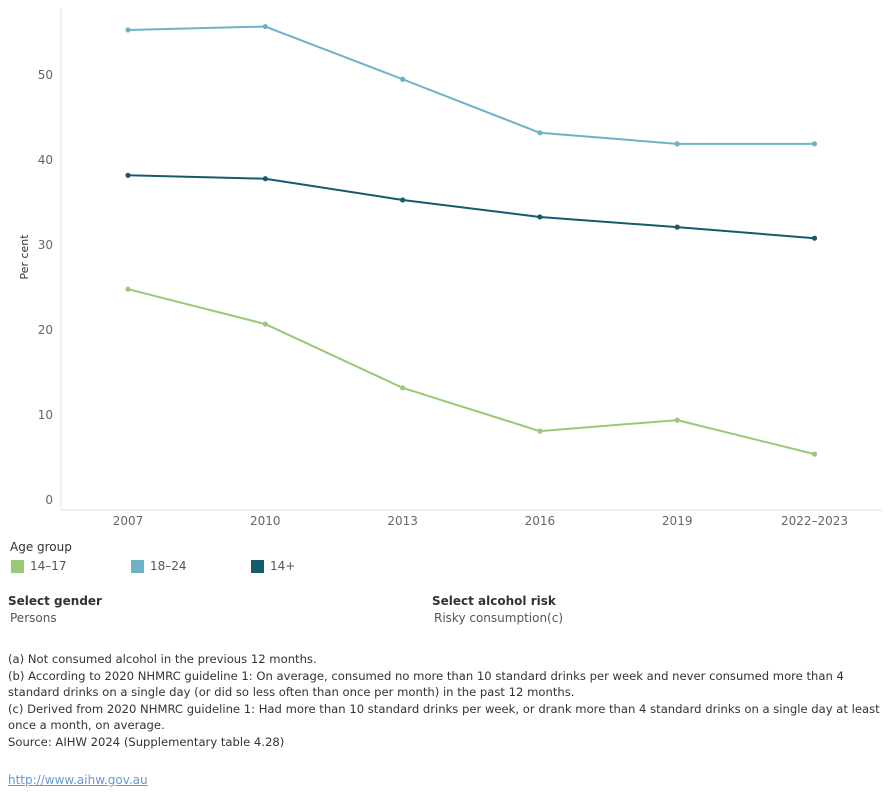  Describe the element at coordinates (677, 521) in the screenshot. I see `x-tick-label: 2019` at that location.